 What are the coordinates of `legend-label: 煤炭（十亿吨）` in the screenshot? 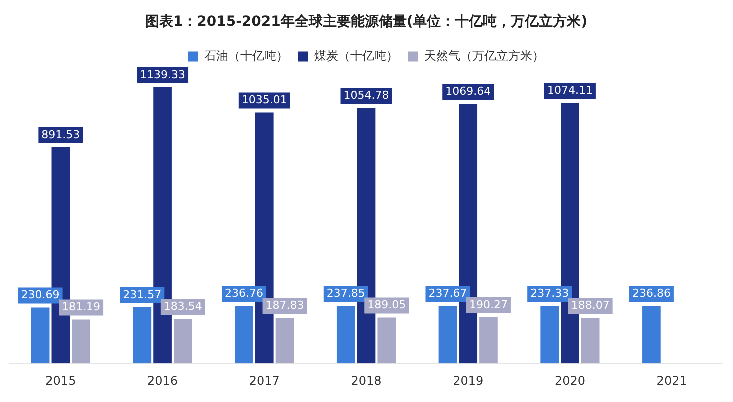 It's located at (356, 55).